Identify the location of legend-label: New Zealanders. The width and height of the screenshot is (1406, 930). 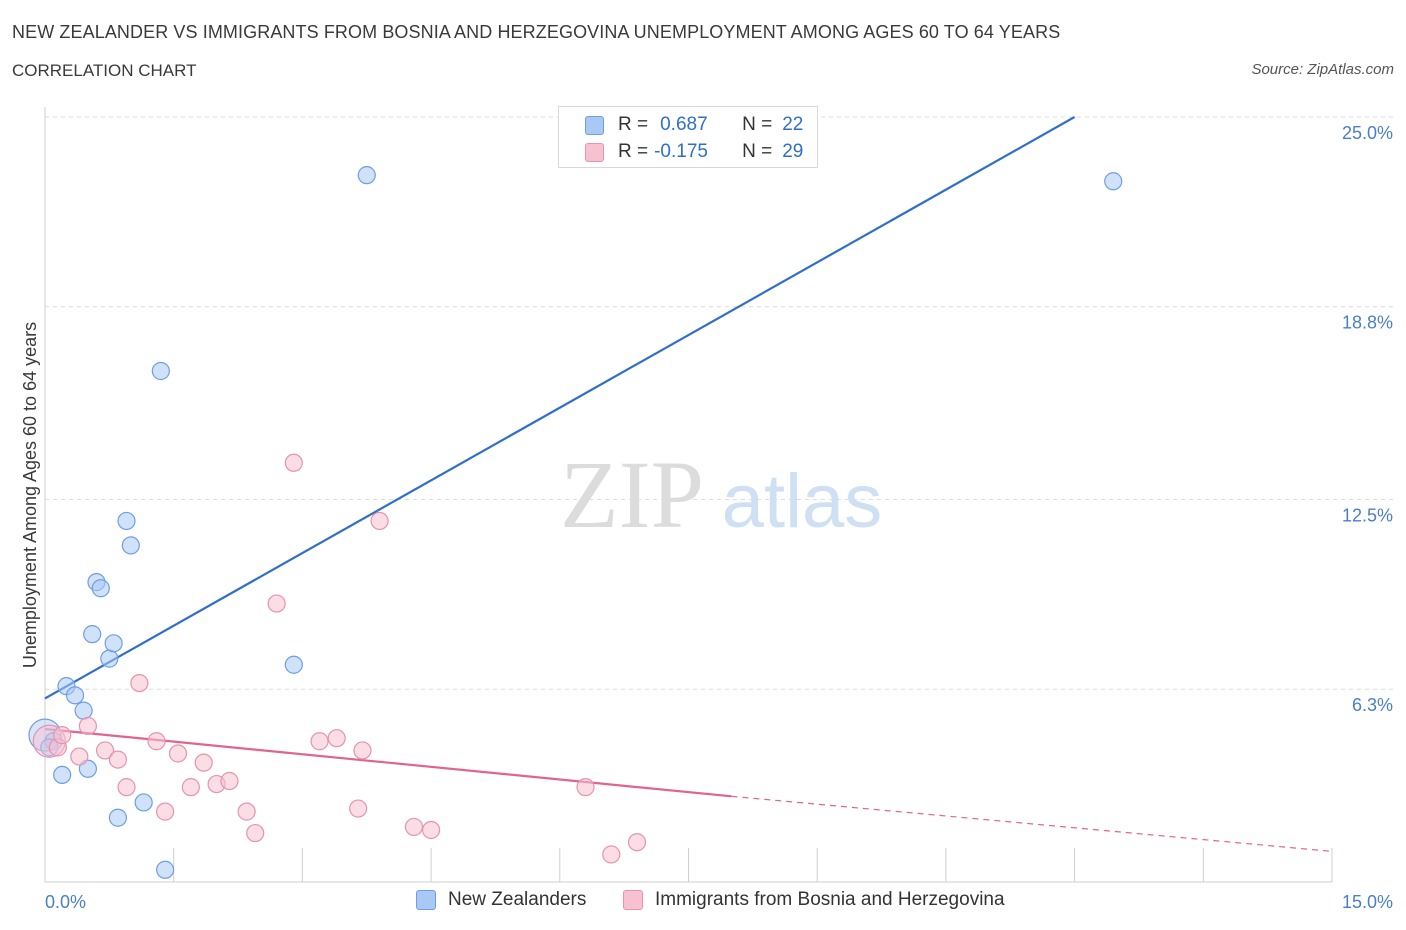
(517, 899).